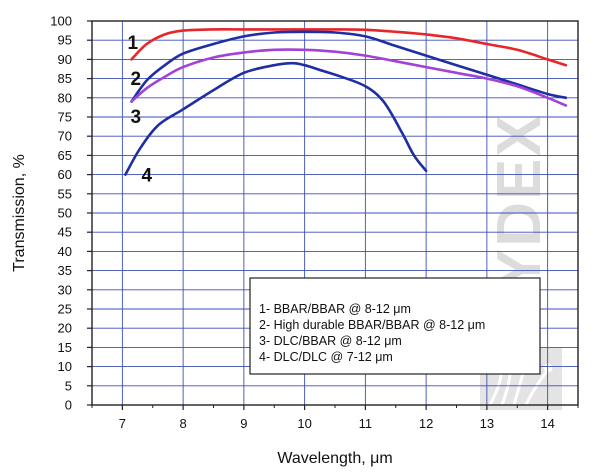 The image size is (600, 472). Describe the element at coordinates (547, 423) in the screenshot. I see `x-tick-label: 14` at that location.